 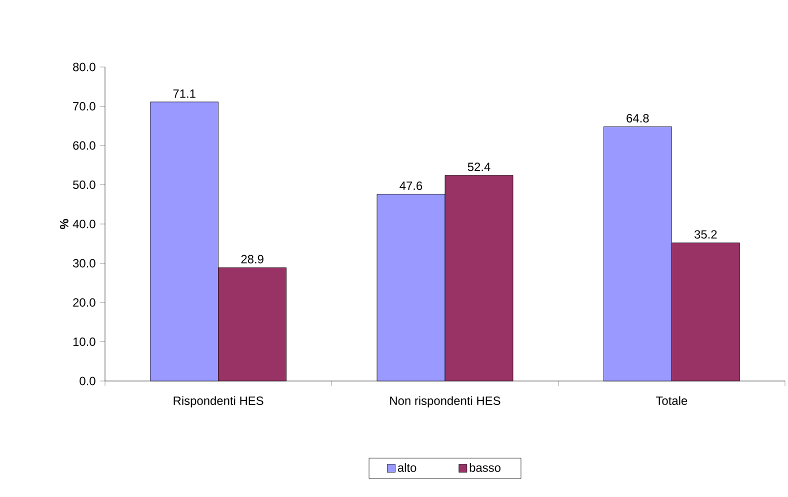 What do you see at coordinates (84, 302) in the screenshot?
I see `y-tick-label: 20.0` at bounding box center [84, 302].